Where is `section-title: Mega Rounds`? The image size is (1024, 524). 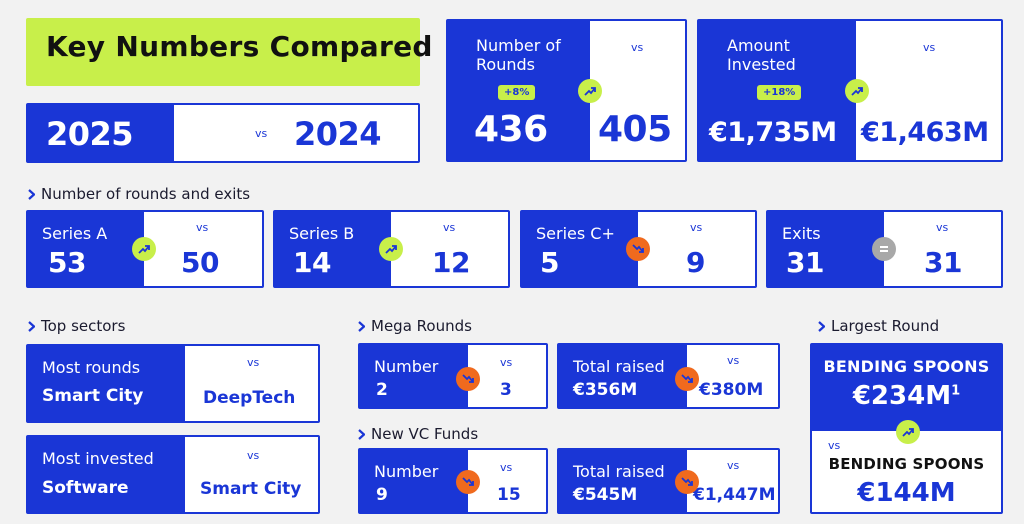 section-title: Mega Rounds is located at coordinates (421, 326).